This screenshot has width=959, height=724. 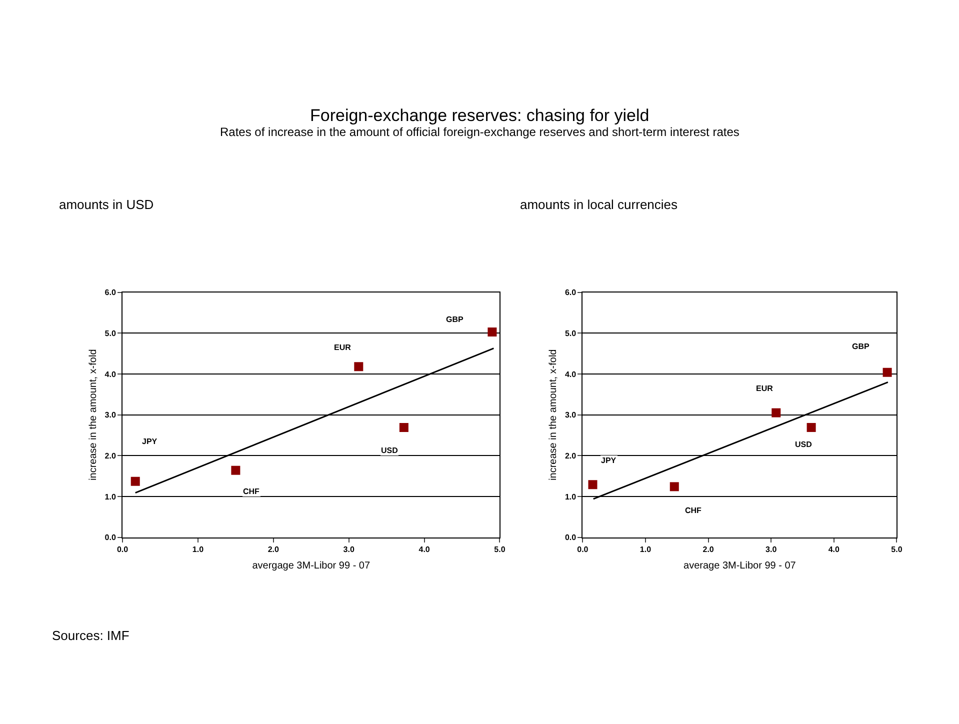 I want to click on text: Rates of increase in the amount of official foreign-exchange reserves and short-term interest rates, so click(x=480, y=132).